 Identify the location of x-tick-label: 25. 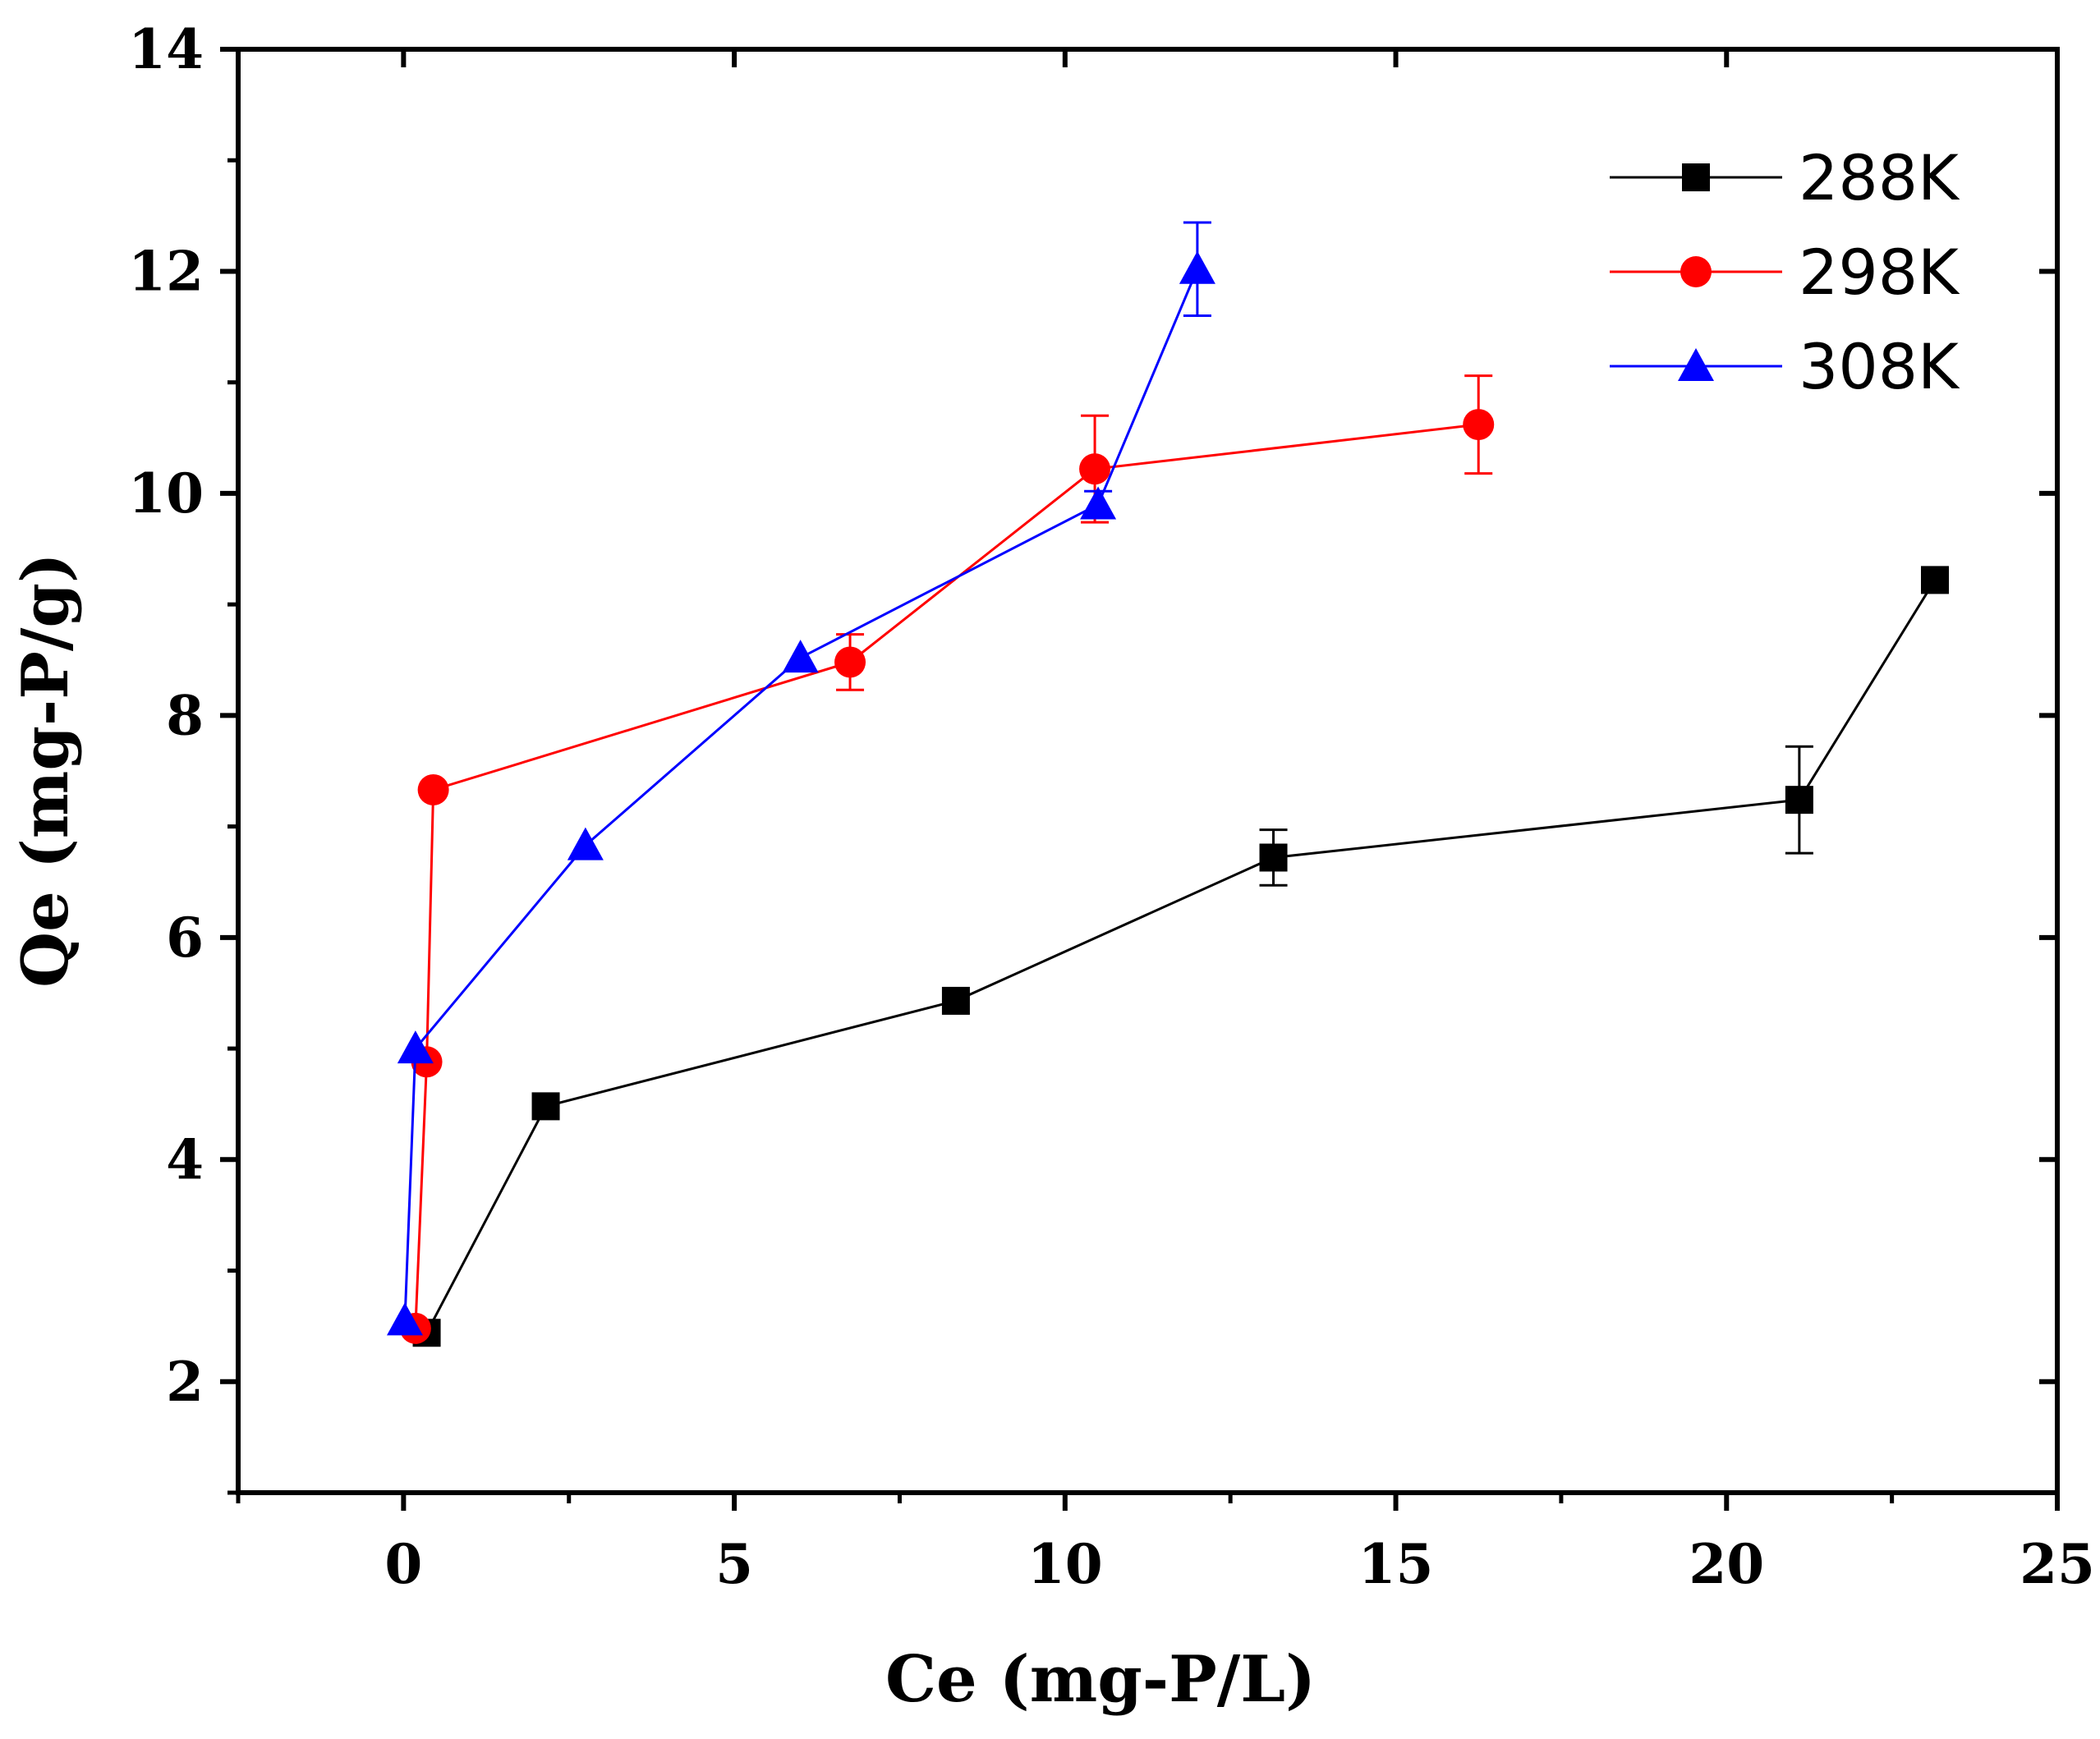
(2057, 1564).